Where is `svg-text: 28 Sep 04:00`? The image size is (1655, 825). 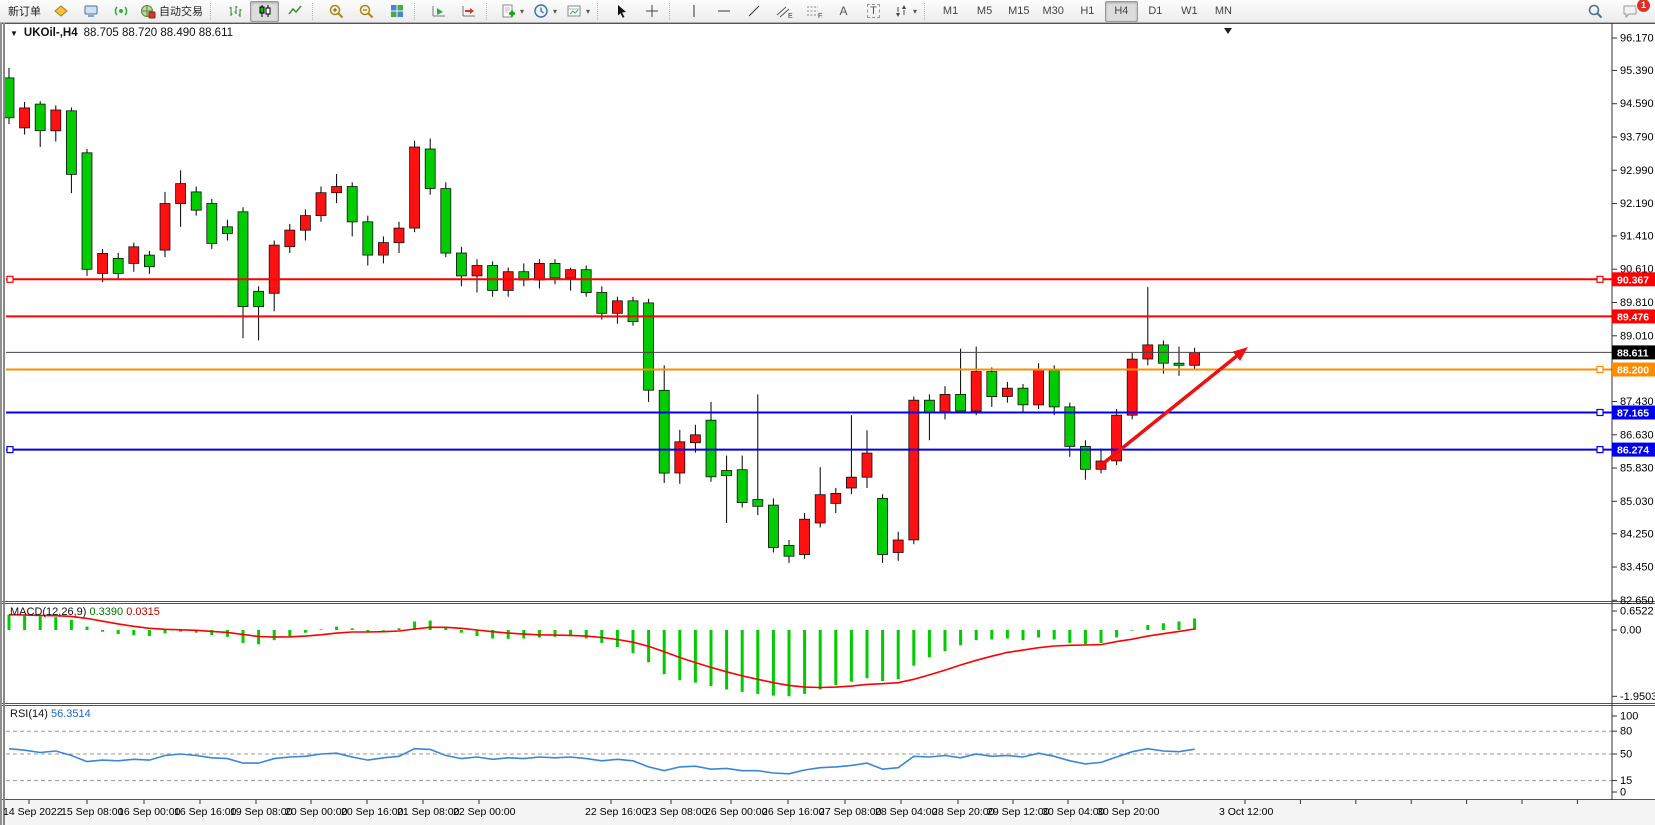 svg-text: 28 Sep 04:00 is located at coordinates (906, 812).